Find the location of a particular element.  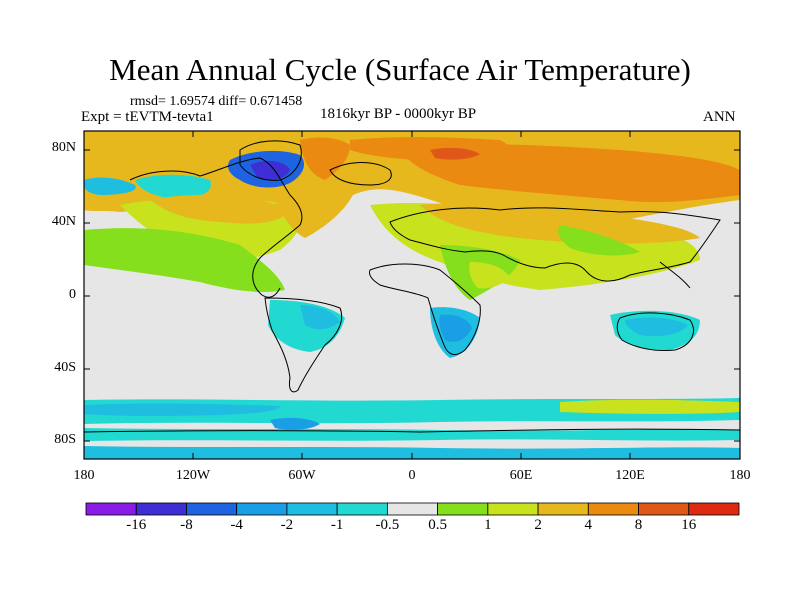

colorbar is located at coordinates (412, 509).